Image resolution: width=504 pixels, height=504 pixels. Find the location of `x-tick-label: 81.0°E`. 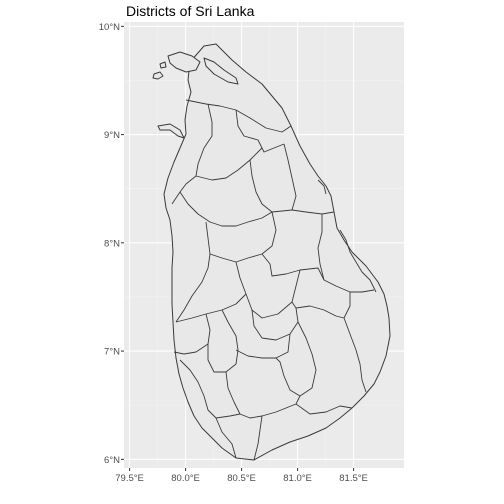

x-tick-label: 81.0°E is located at coordinates (297, 478).